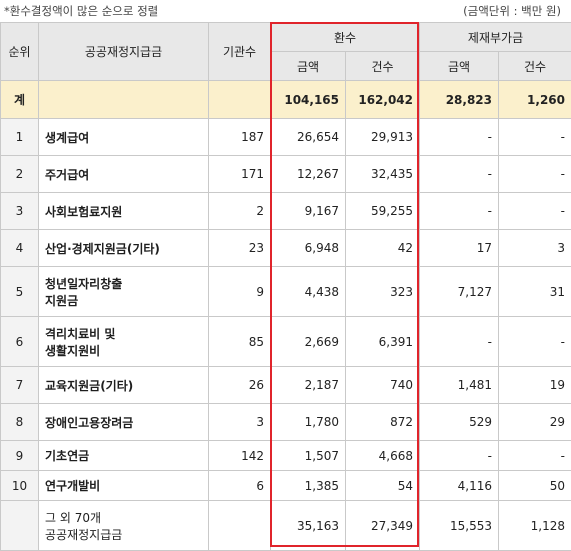 The width and height of the screenshot is (571, 551). I want to click on surcharge-amount-cell: 17, so click(459, 248).